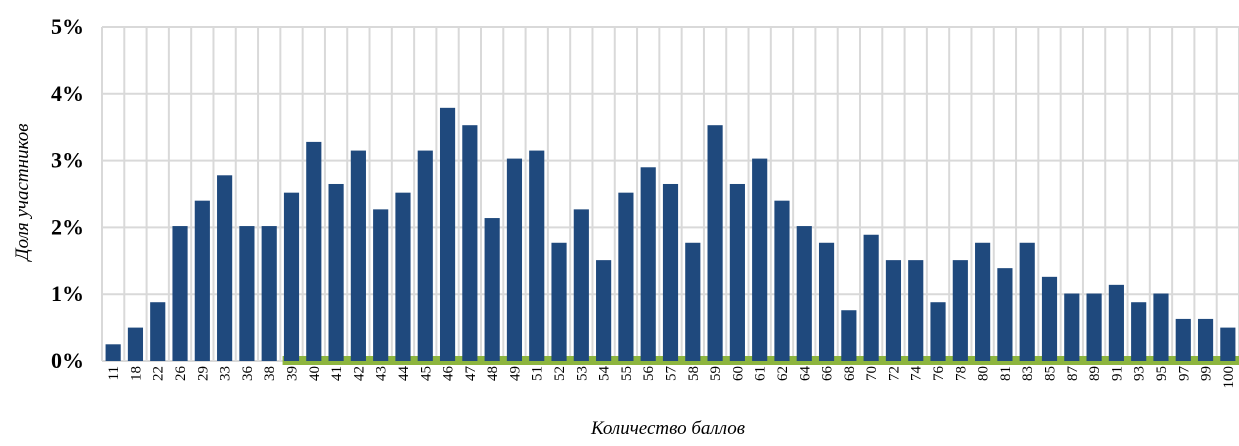  Describe the element at coordinates (917, 374) in the screenshot. I see `x-tick-label: 74` at that location.